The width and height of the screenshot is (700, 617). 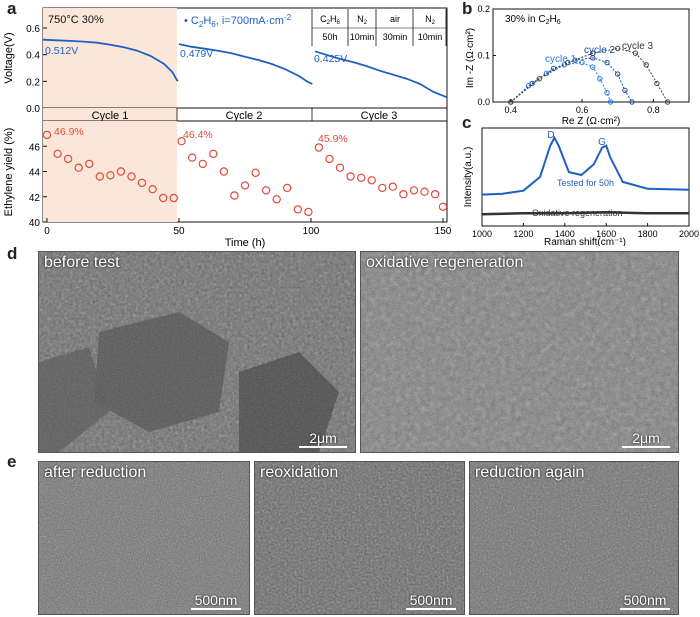 What do you see at coordinates (483, 102) in the screenshot?
I see `nyquist-ytick-label: 0.0` at bounding box center [483, 102].